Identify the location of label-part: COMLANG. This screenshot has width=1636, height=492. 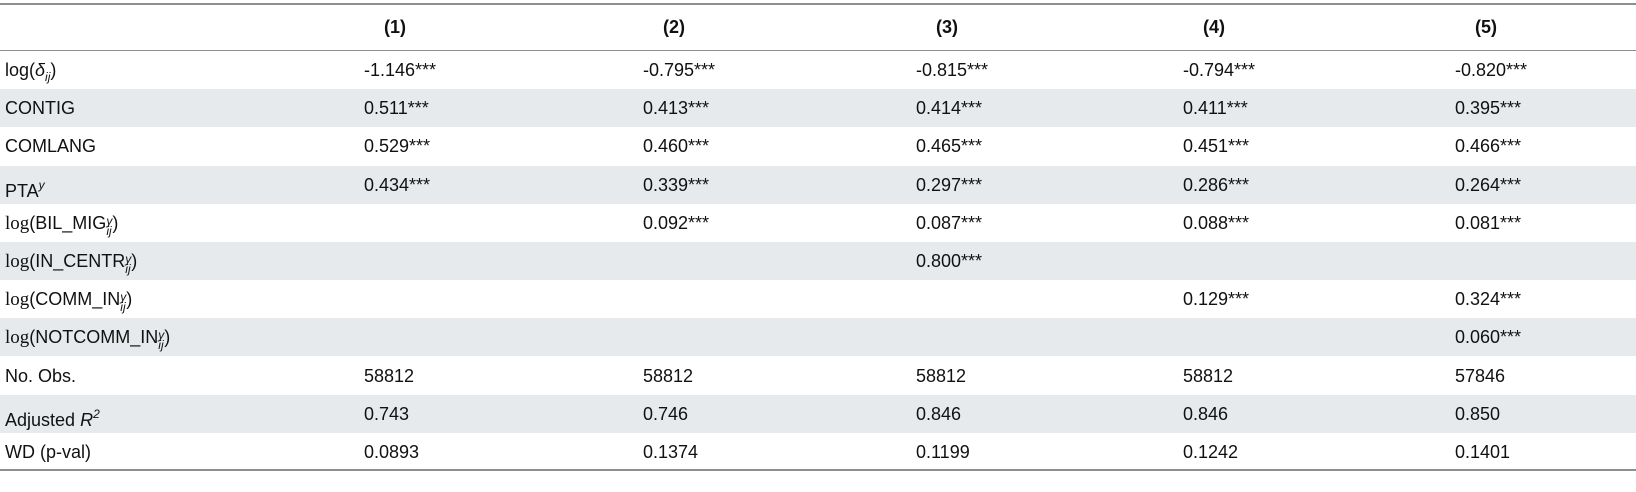
(51, 146).